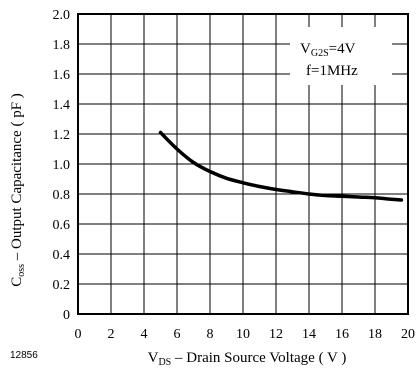 The height and width of the screenshot is (374, 420). What do you see at coordinates (111, 334) in the screenshot?
I see `x-tick-label: 2` at bounding box center [111, 334].